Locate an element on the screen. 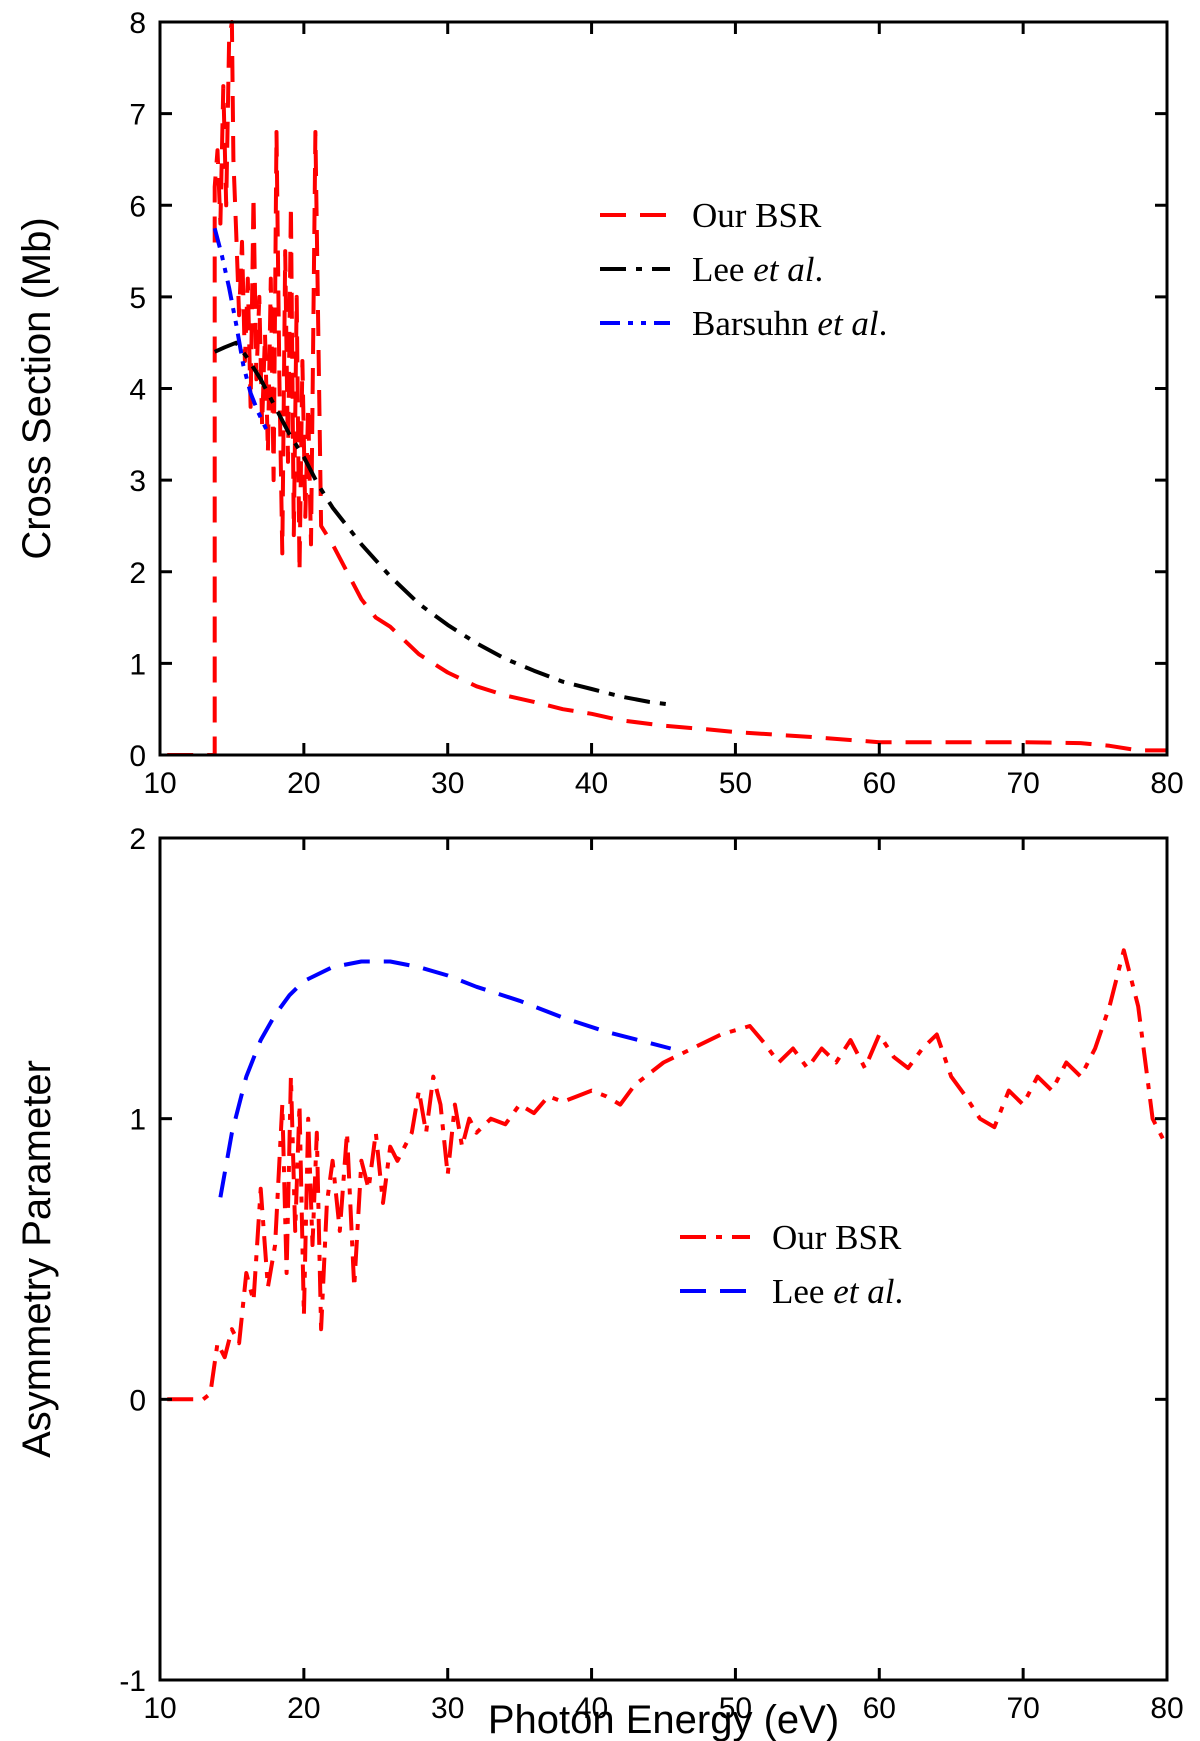  y-tick-label: 5 is located at coordinates (137, 298).